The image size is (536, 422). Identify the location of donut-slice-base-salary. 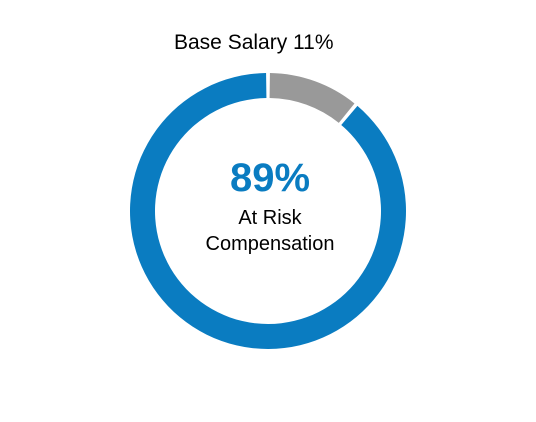
(312, 98).